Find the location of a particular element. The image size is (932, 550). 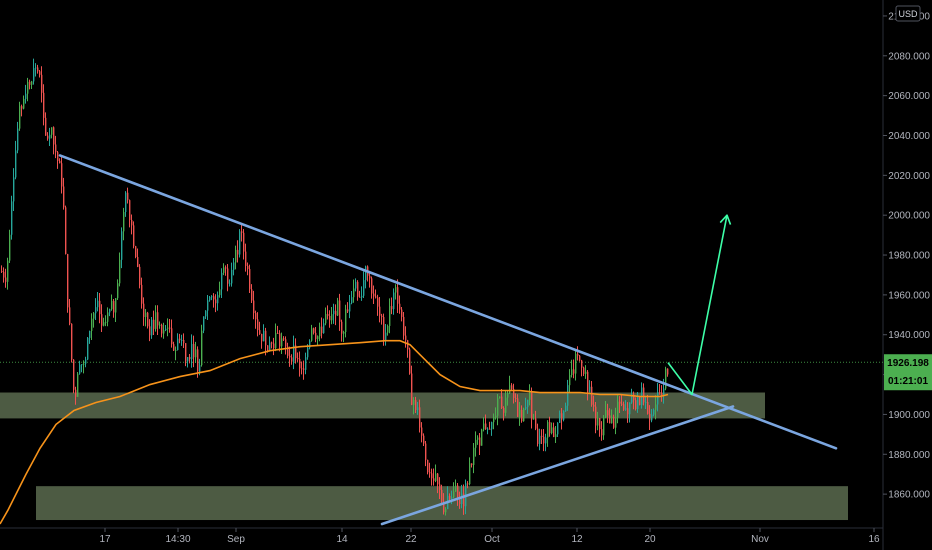

projection-path is located at coordinates (697, 305).